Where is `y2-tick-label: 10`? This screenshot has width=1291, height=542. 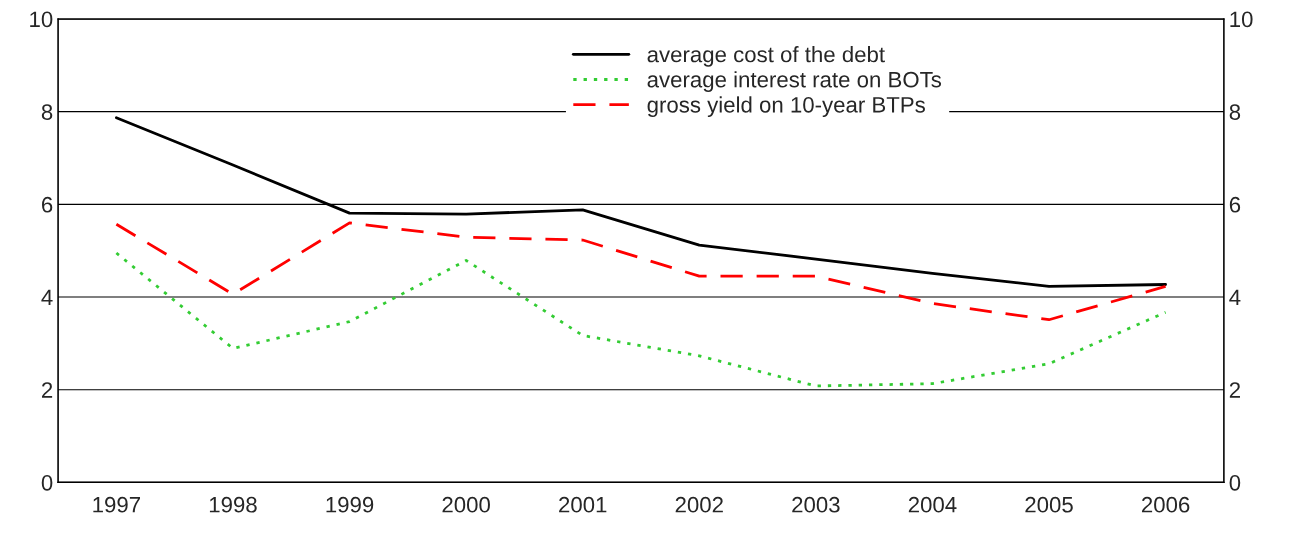 y2-tick-label: 10 is located at coordinates (1241, 19).